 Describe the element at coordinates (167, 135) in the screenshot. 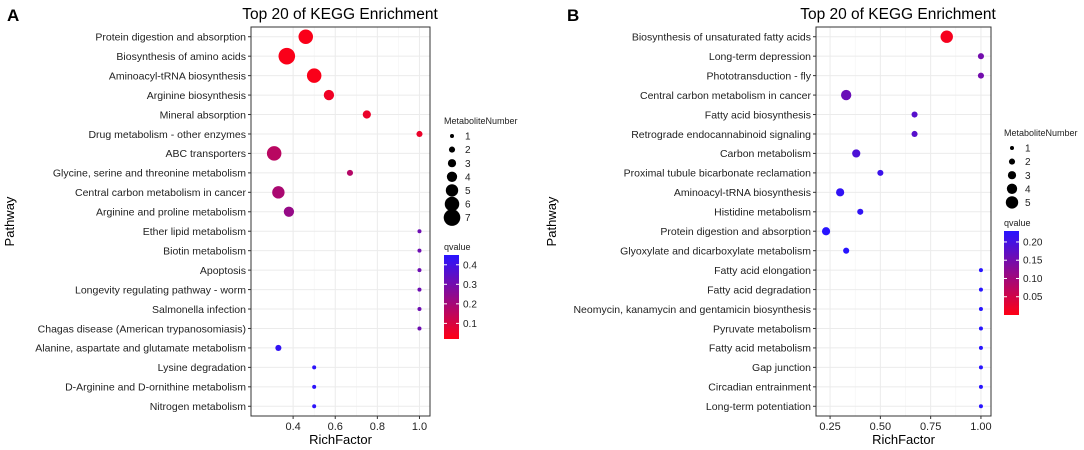

I see `y-tick-label: Drug metabolism - other enzymes` at that location.